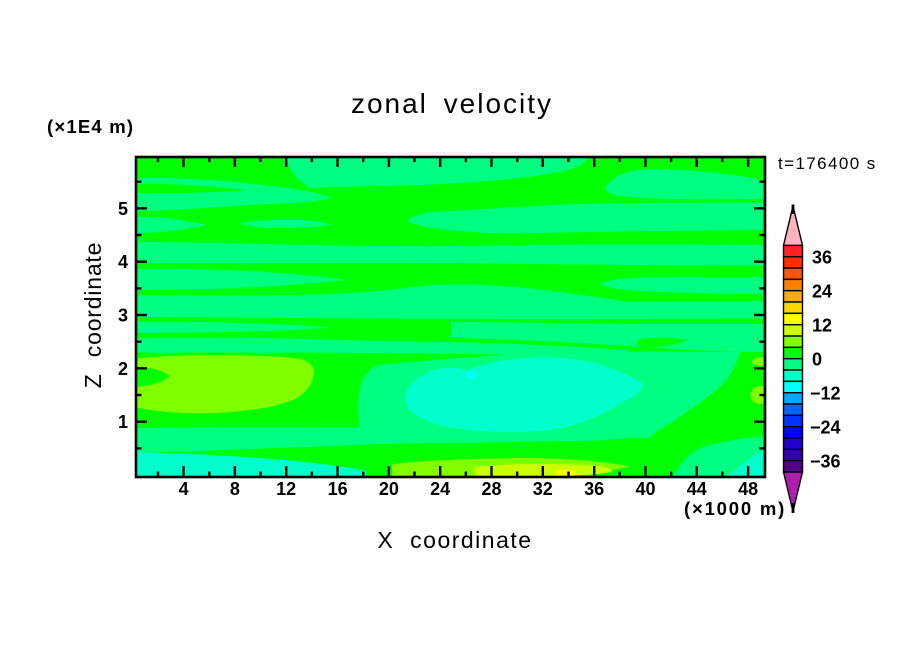  What do you see at coordinates (235, 489) in the screenshot?
I see `svg-text: 8` at bounding box center [235, 489].